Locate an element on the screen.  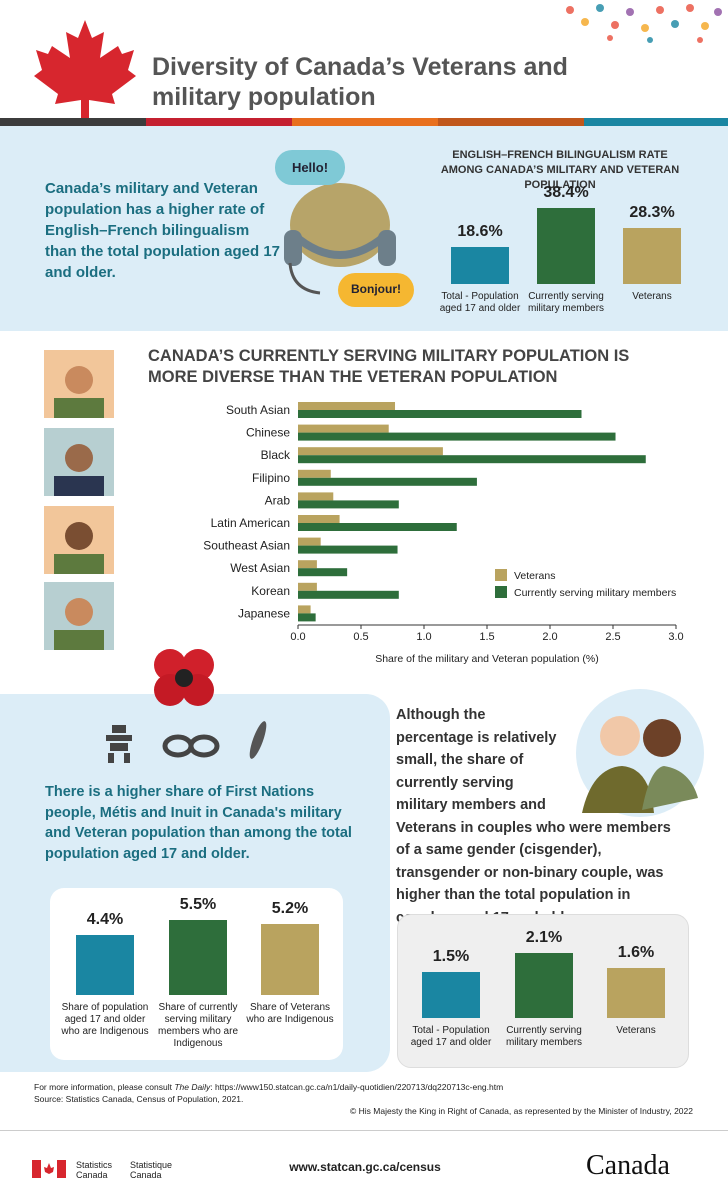
legend-label: Veterans is located at coordinates (534, 576).